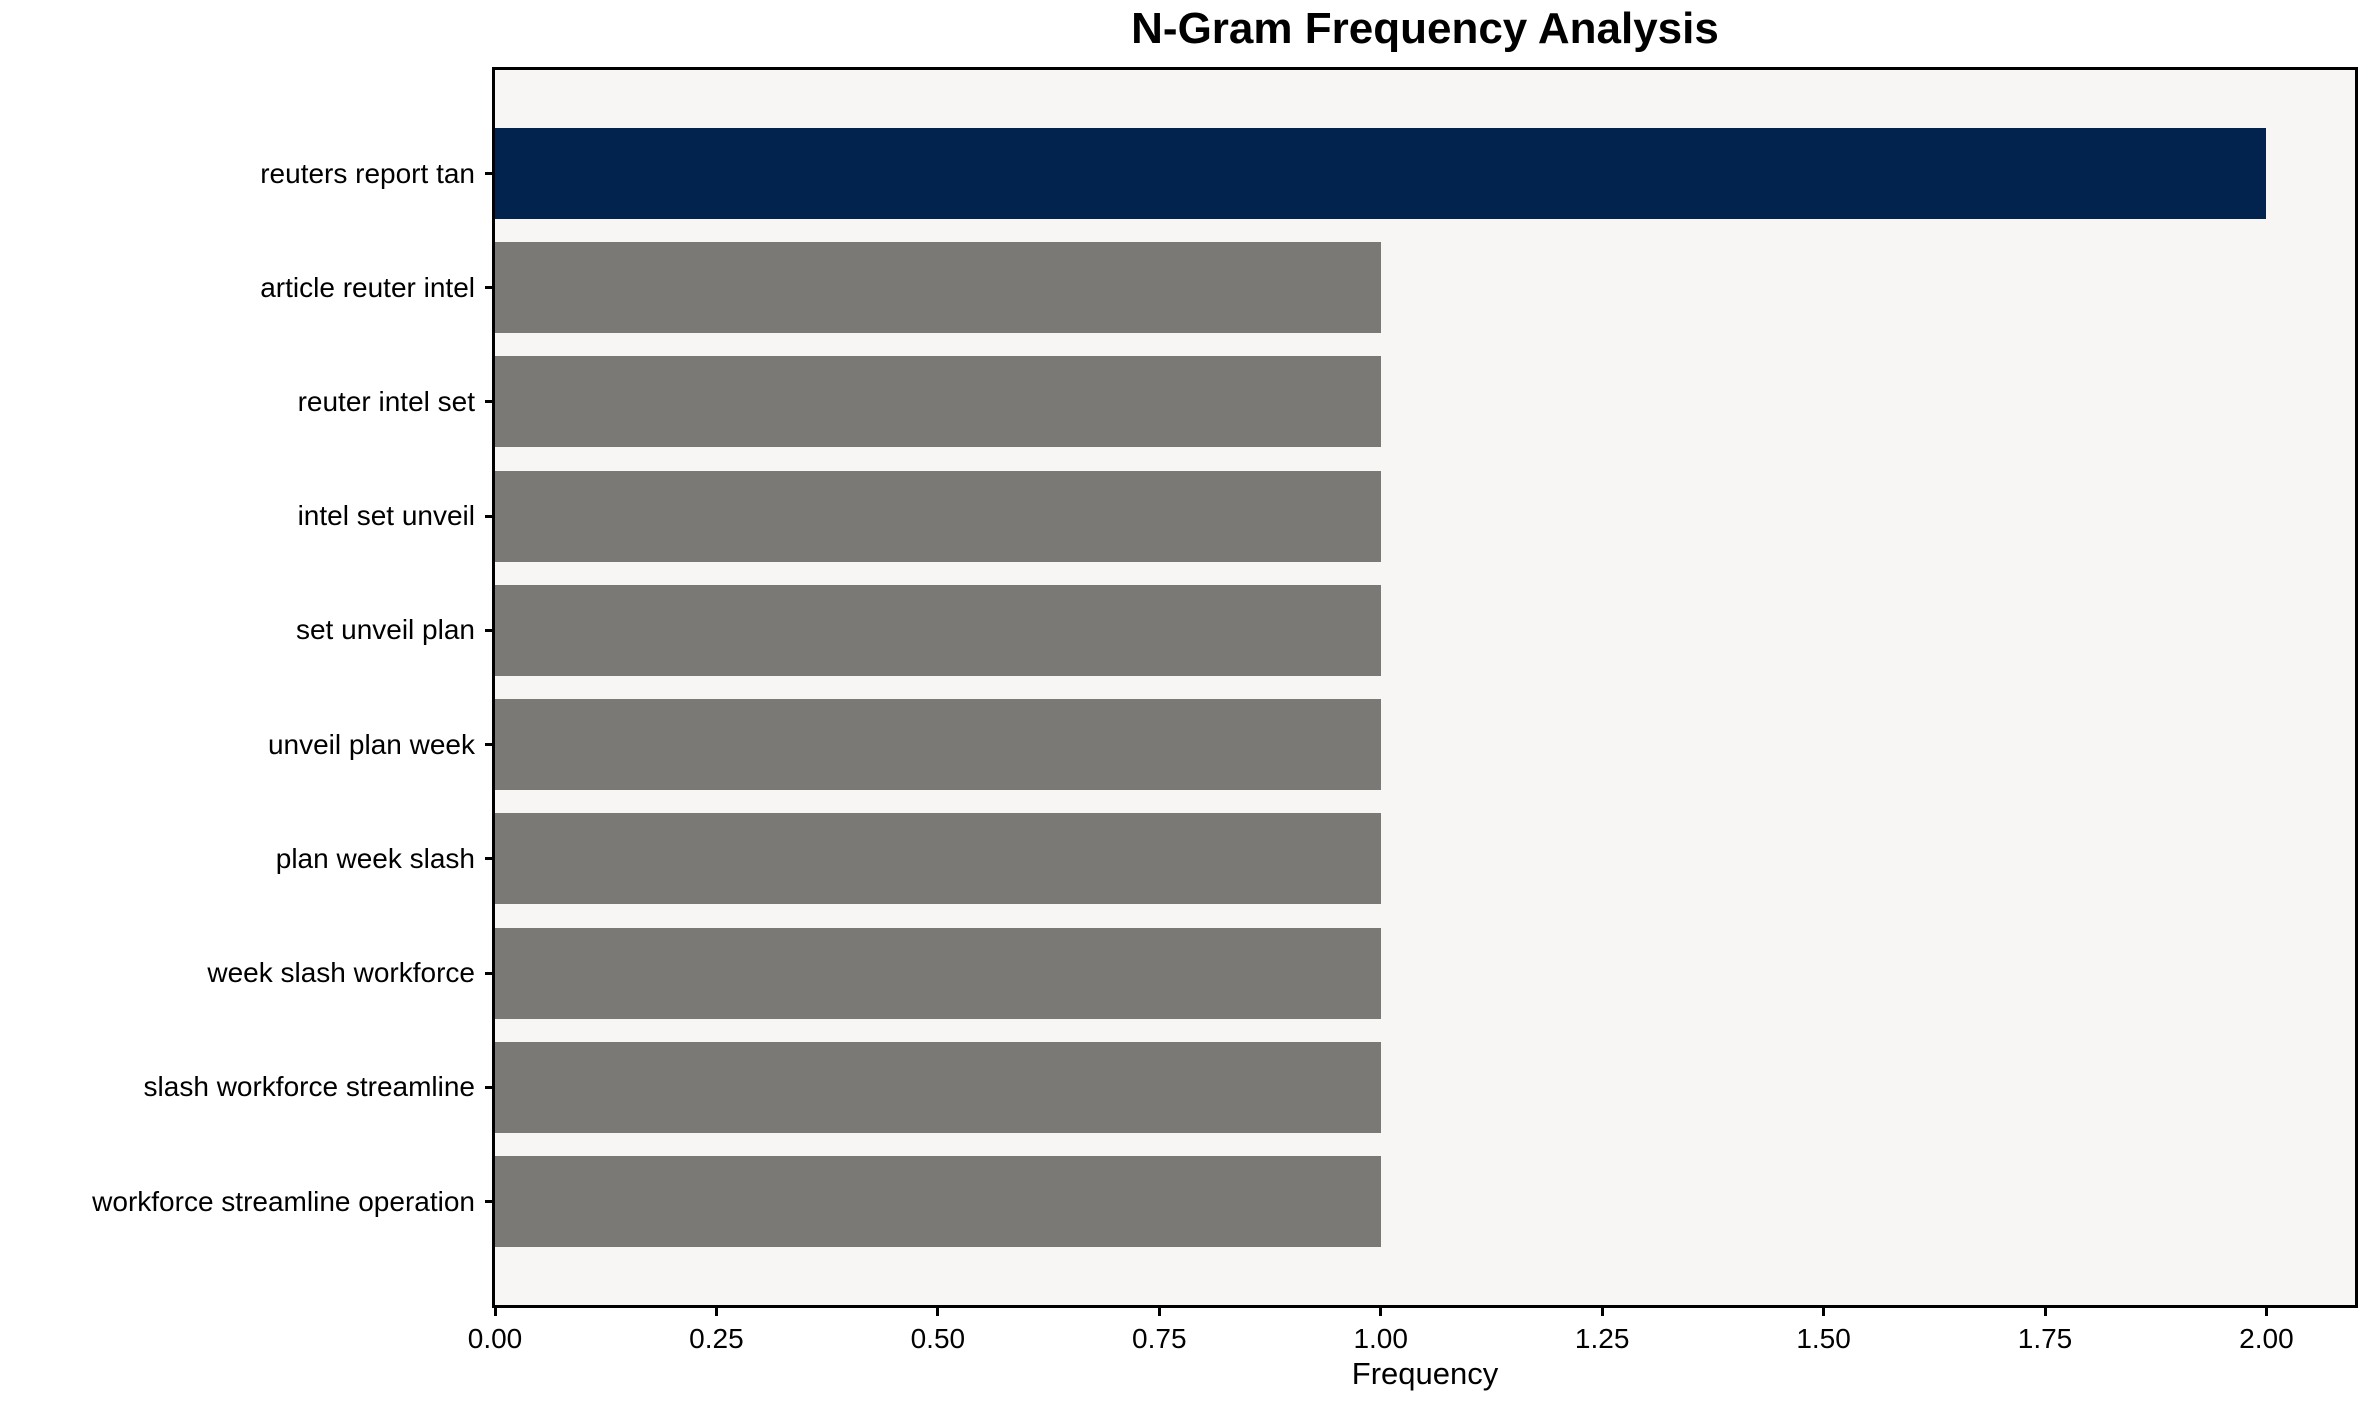 Image resolution: width=2375 pixels, height=1414 pixels. I want to click on y-tick-label: article reuter intel, so click(367, 287).